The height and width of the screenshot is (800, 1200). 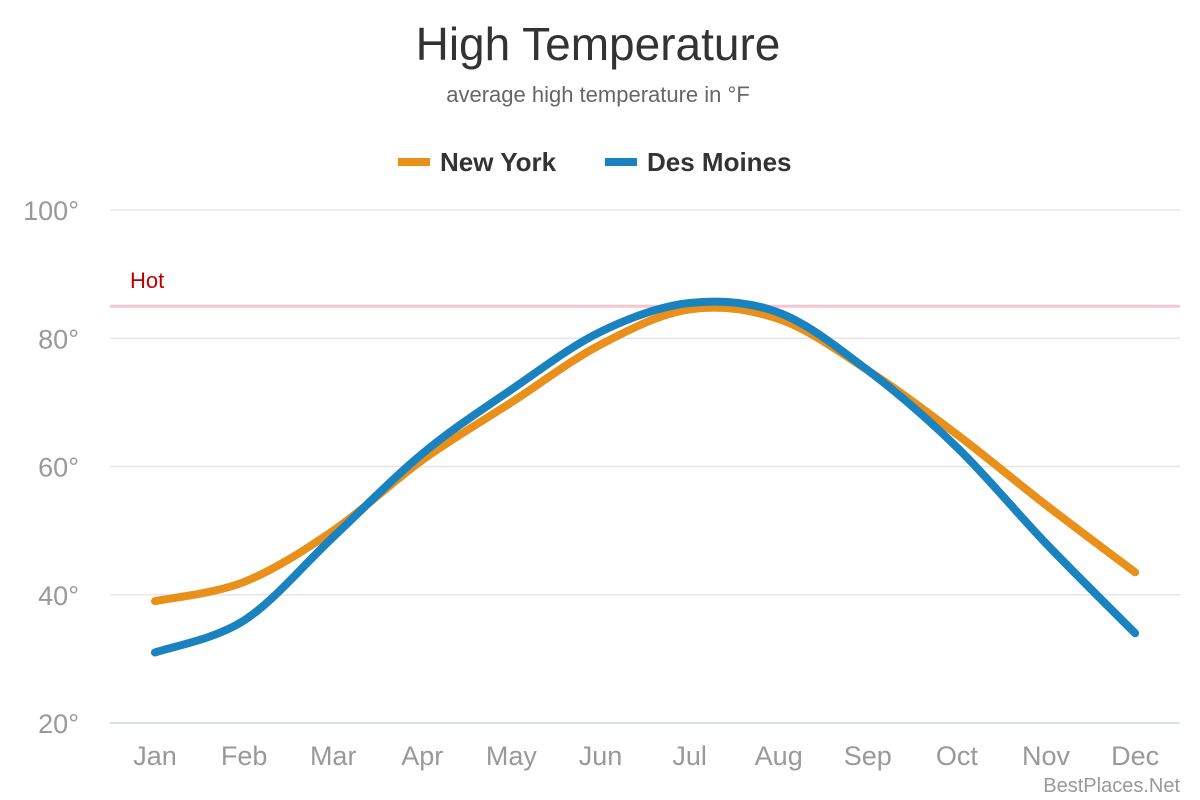 What do you see at coordinates (58, 596) in the screenshot?
I see `y-tick-label: 40°` at bounding box center [58, 596].